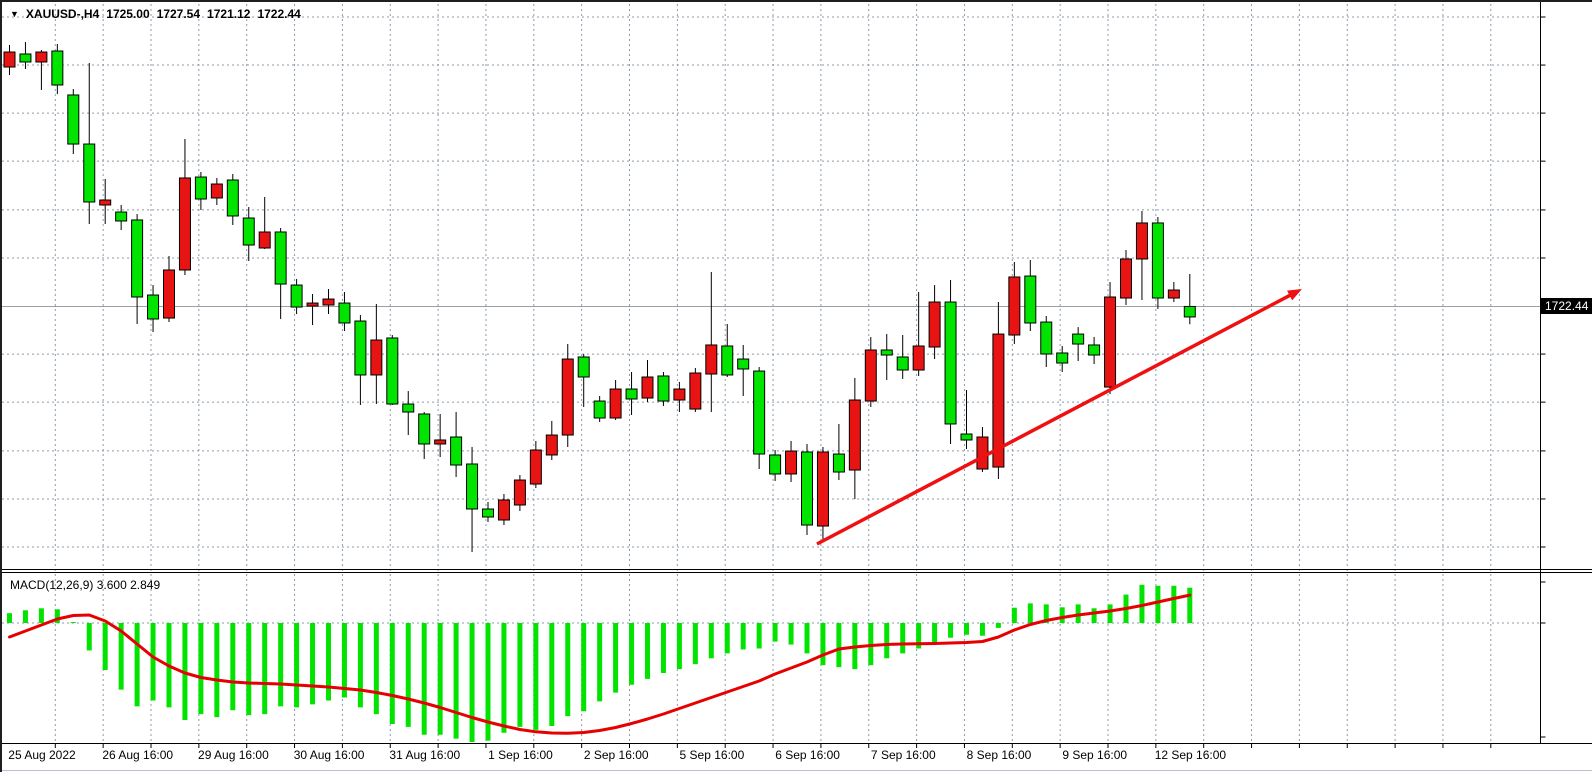  I want to click on time-axis-label: 29 Aug 16:00, so click(233, 755).